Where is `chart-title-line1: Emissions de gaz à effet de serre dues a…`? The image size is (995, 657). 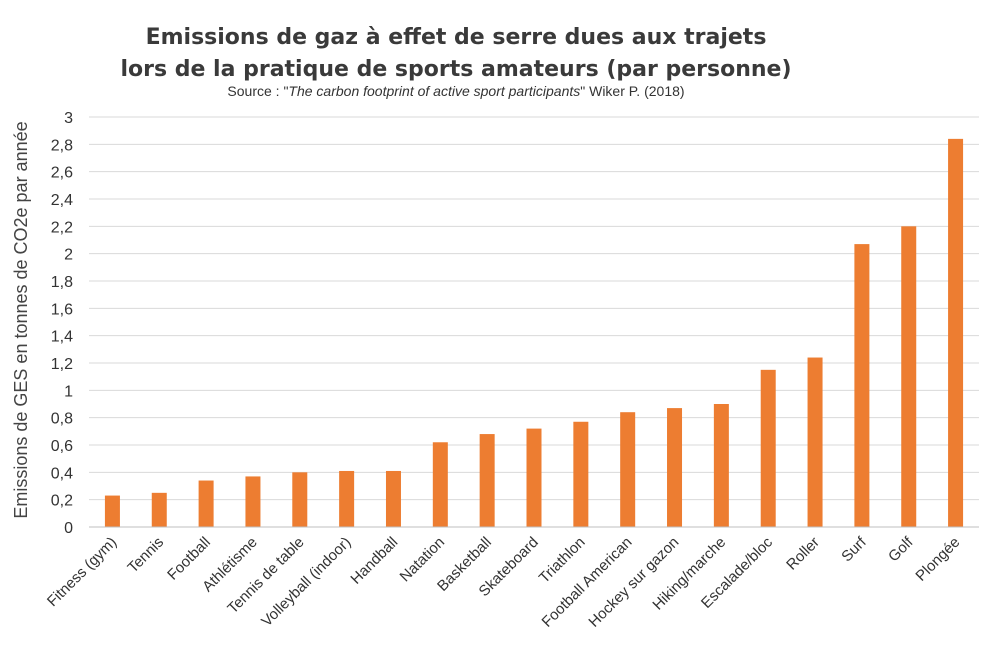
chart-title-line1: Emissions de gaz à effet de serre dues a… is located at coordinates (456, 37).